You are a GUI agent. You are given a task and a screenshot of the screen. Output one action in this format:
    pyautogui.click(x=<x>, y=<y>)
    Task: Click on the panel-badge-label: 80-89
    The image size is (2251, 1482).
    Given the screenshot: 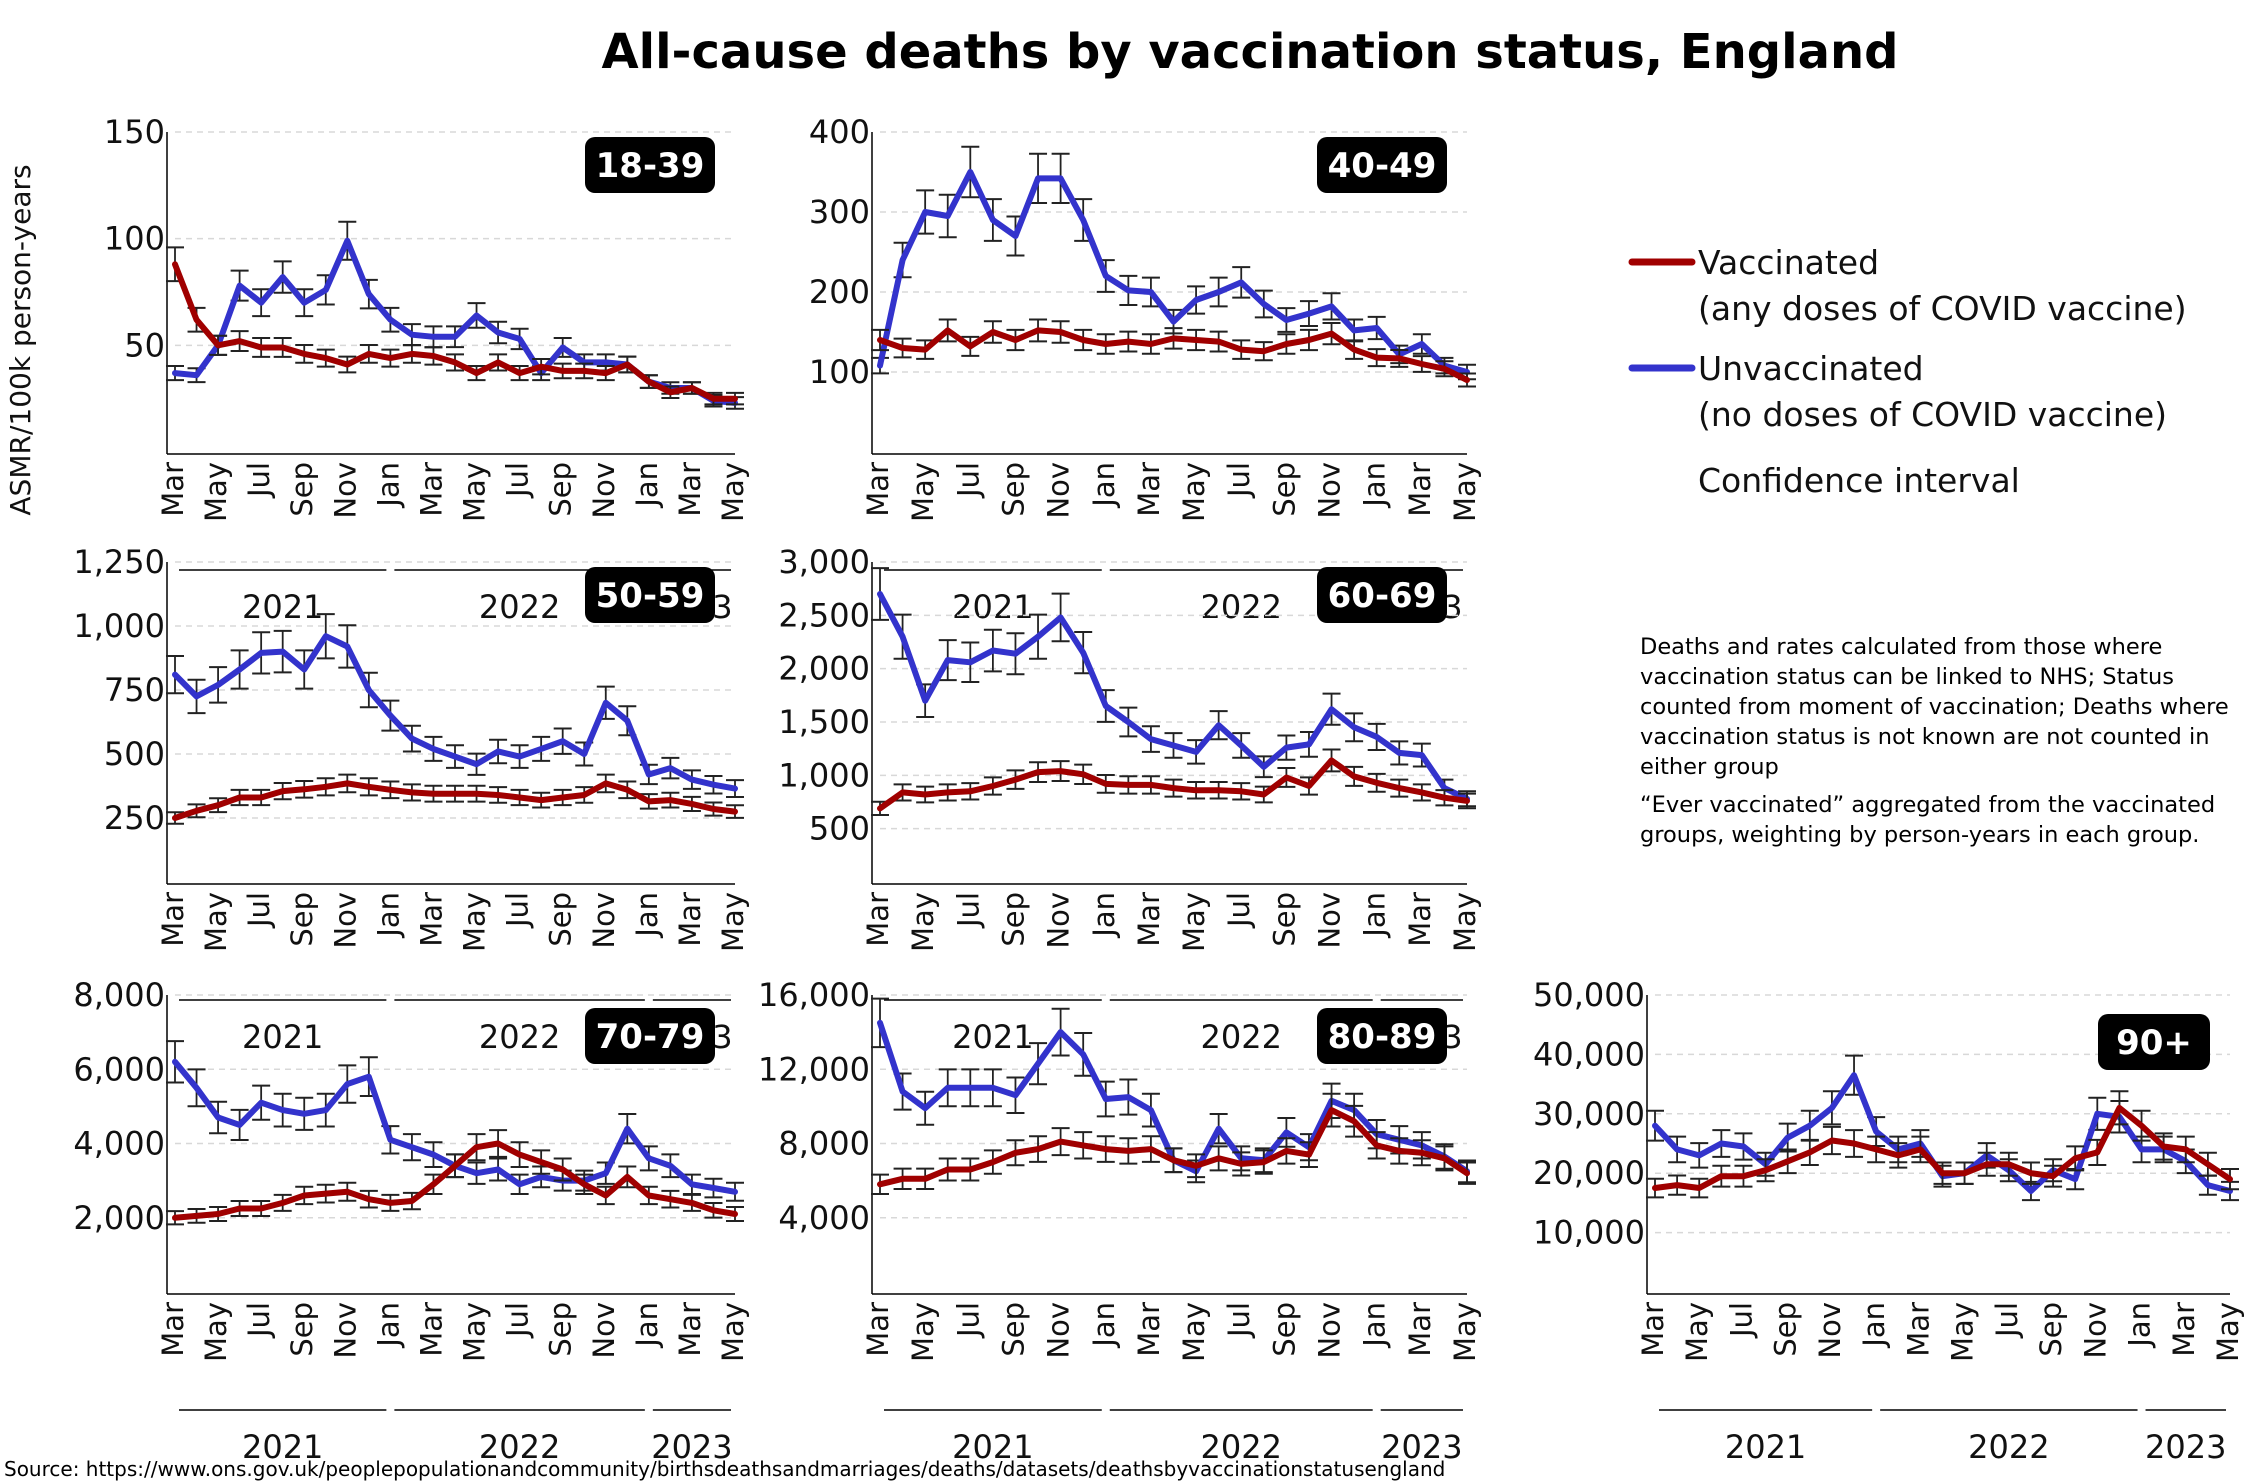 What is the action you would take?
    pyautogui.click(x=1382, y=1037)
    